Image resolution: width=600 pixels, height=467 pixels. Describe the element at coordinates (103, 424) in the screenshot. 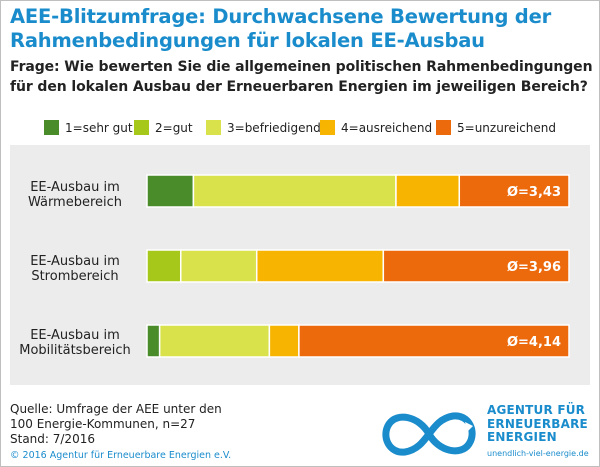

I see `source-line-2: 100 Energie-Kommunen, n=27` at that location.